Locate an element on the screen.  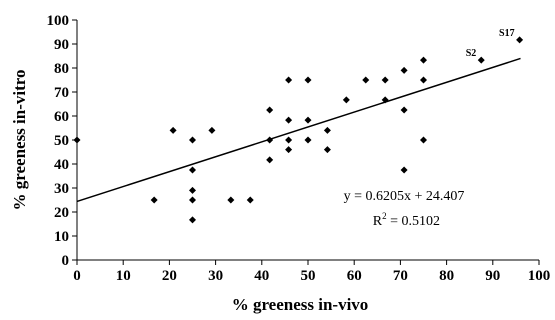
x-tick-label: 60 is located at coordinates (354, 276).